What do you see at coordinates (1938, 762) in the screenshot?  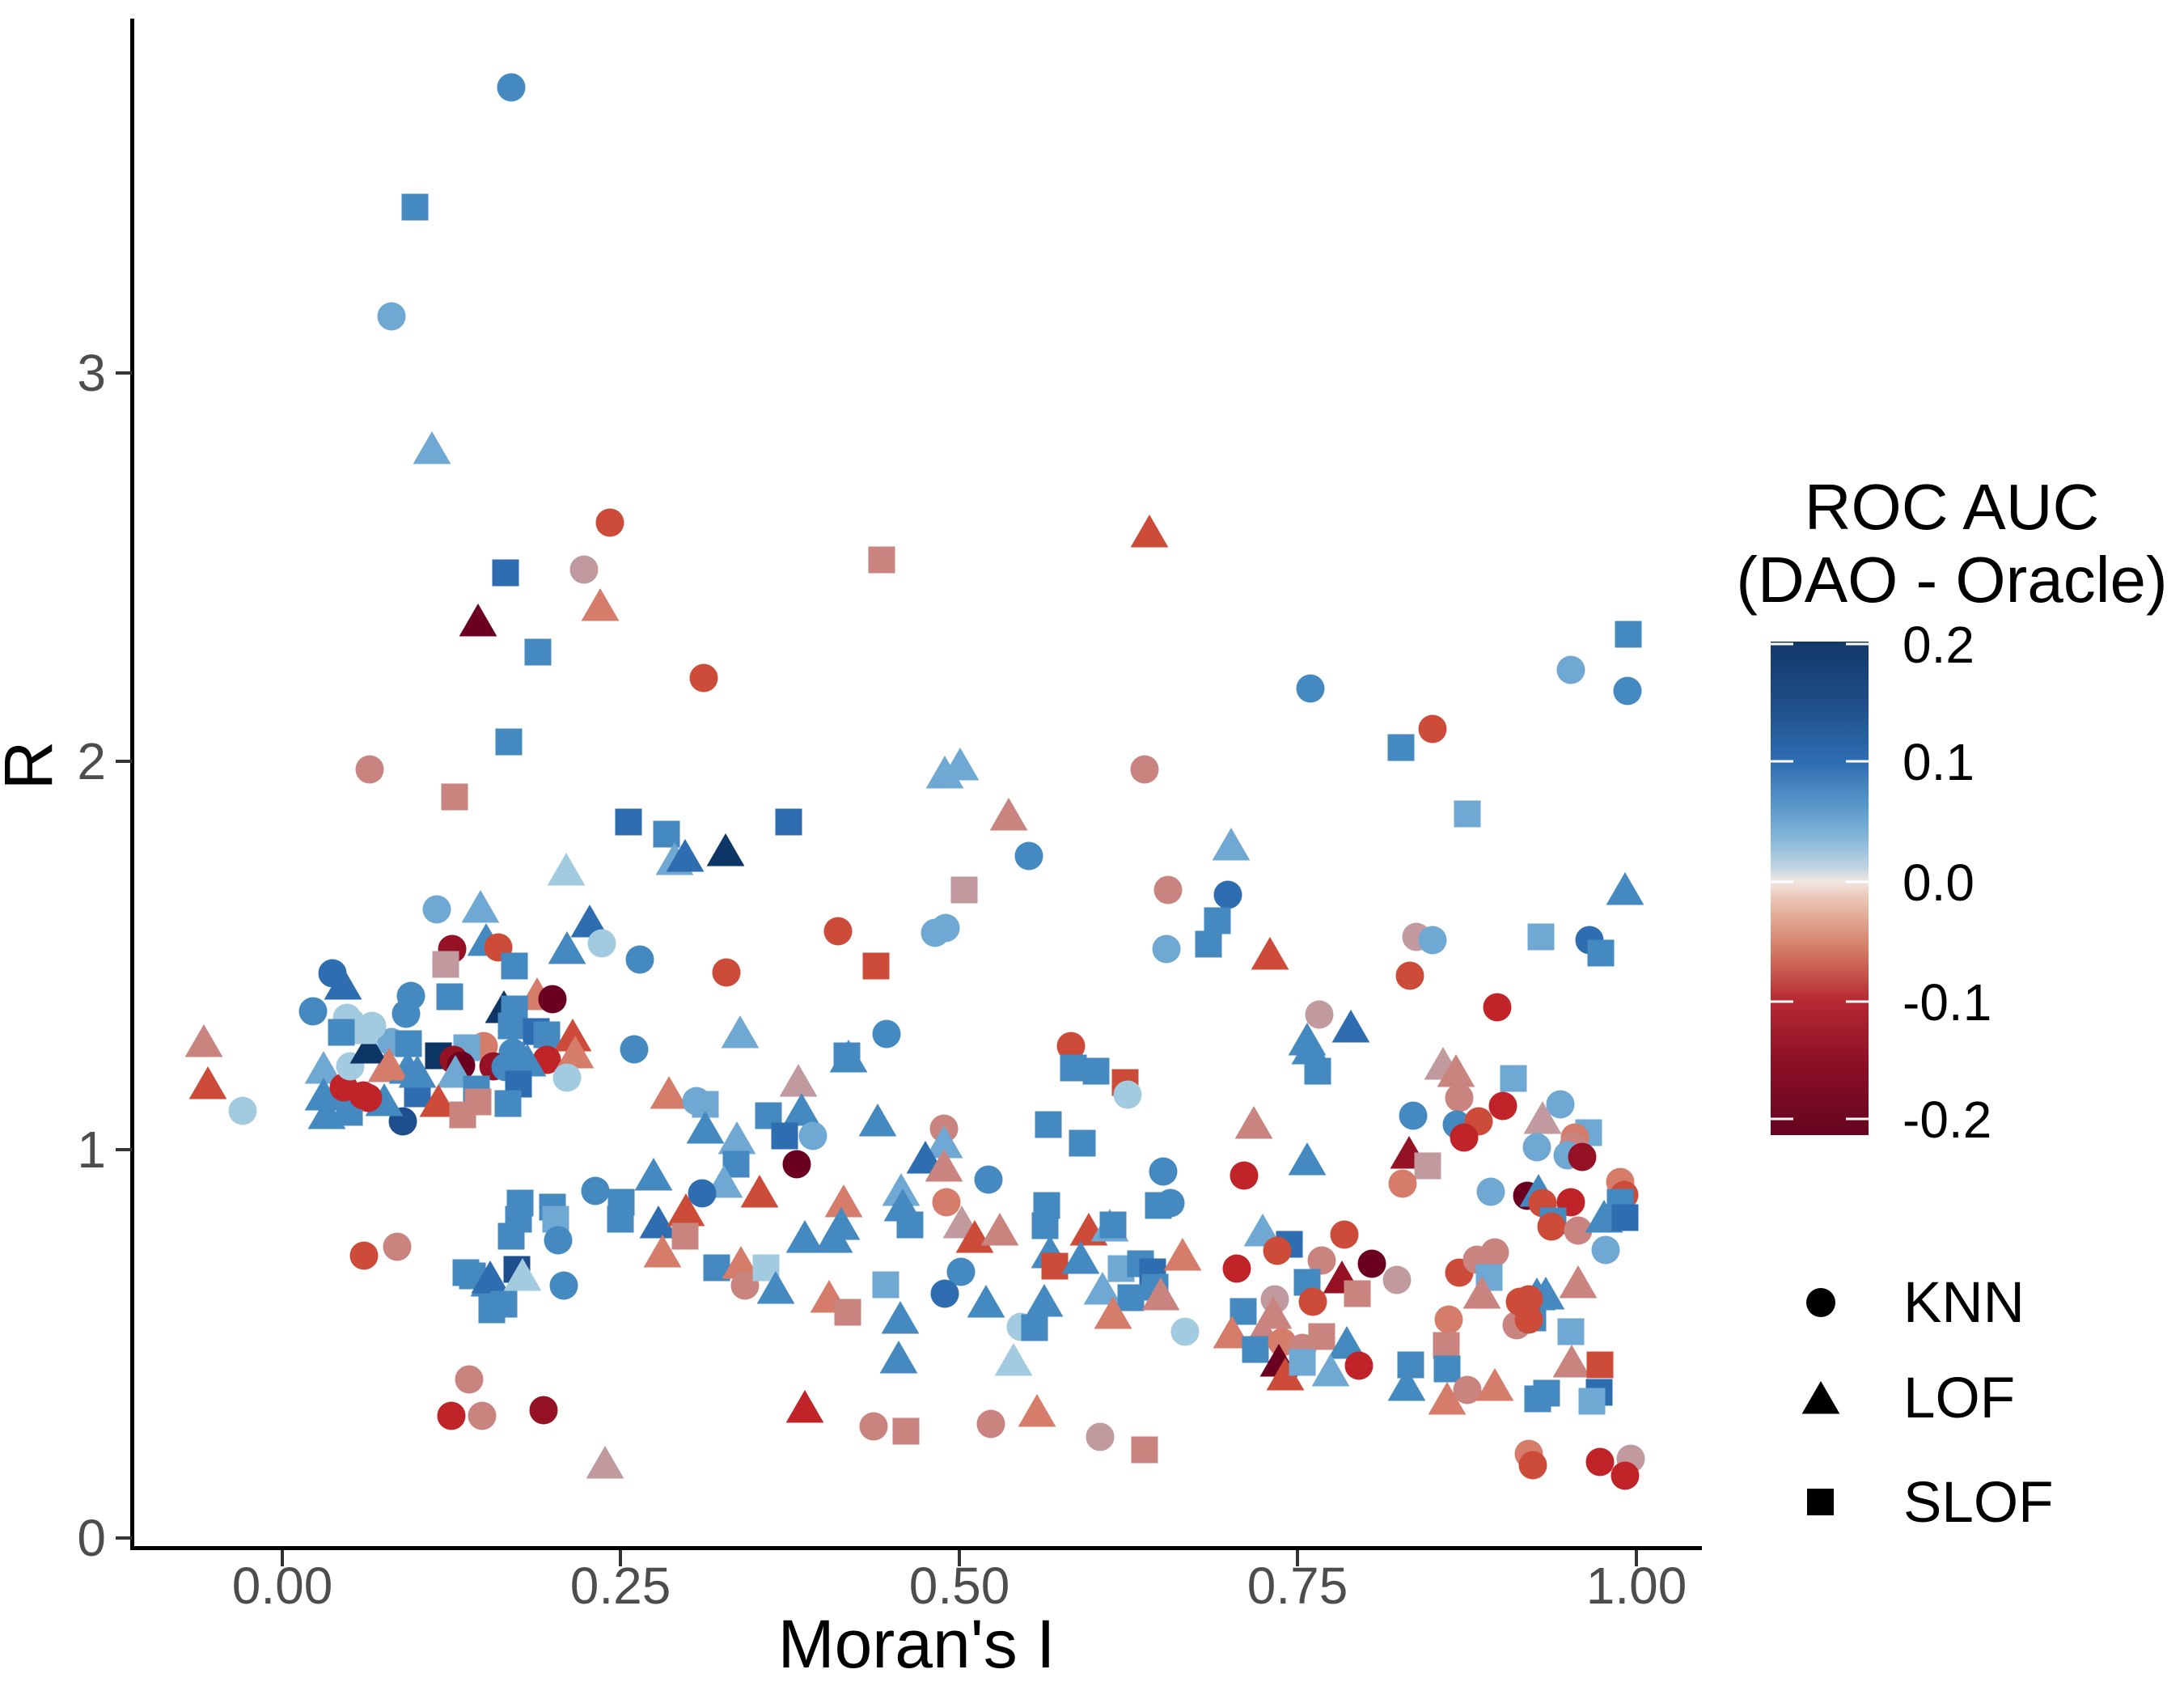 I see `svg-text: 0.1` at bounding box center [1938, 762].